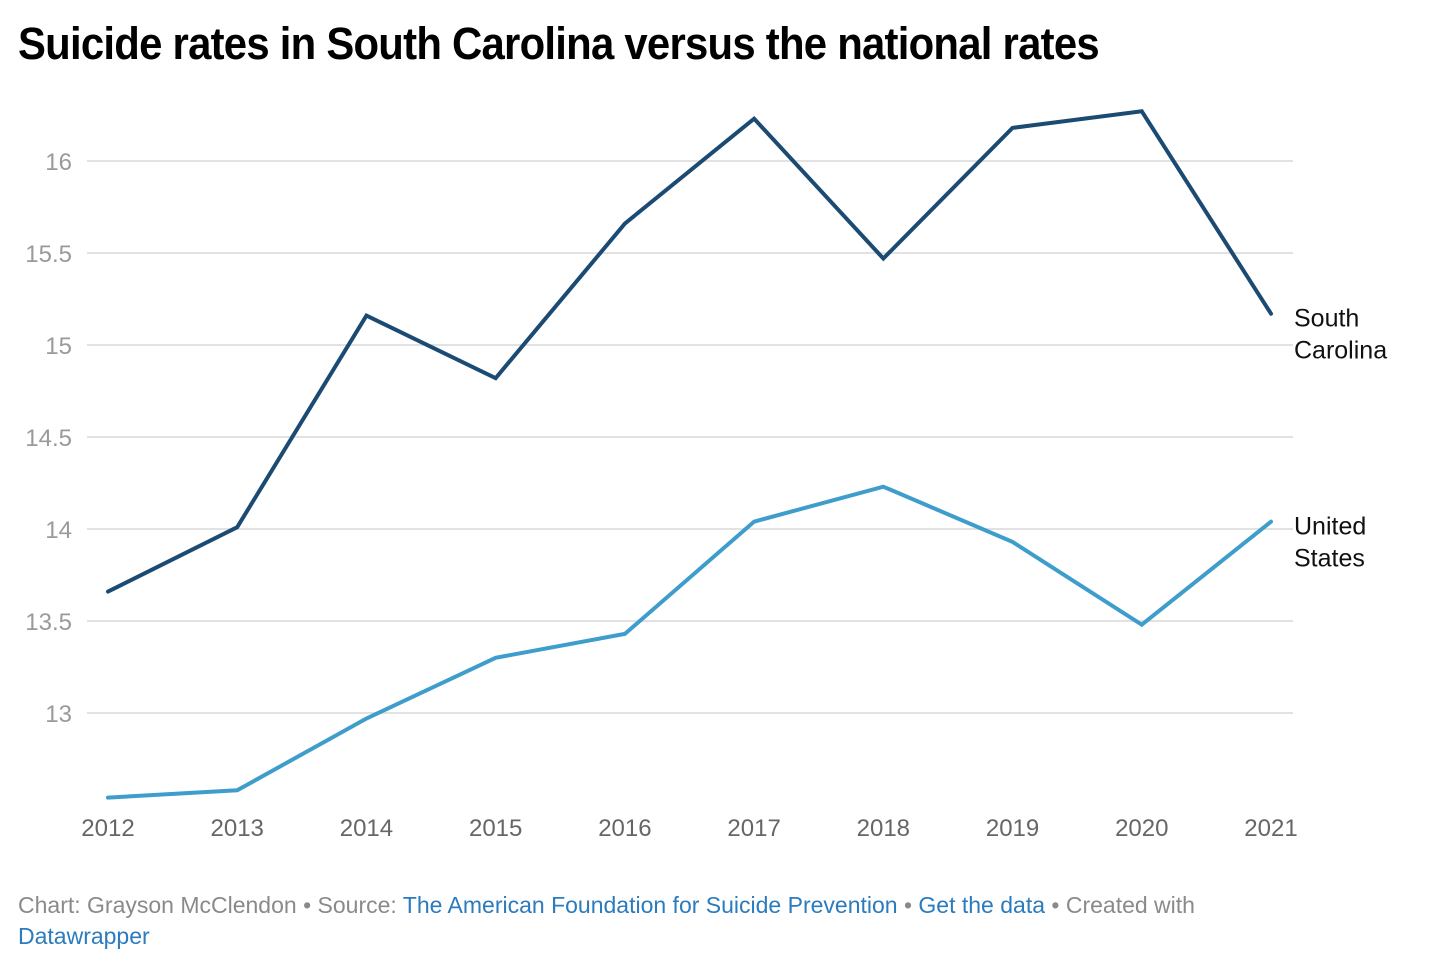  What do you see at coordinates (1012, 828) in the screenshot?
I see `x-tick-label: 2019` at bounding box center [1012, 828].